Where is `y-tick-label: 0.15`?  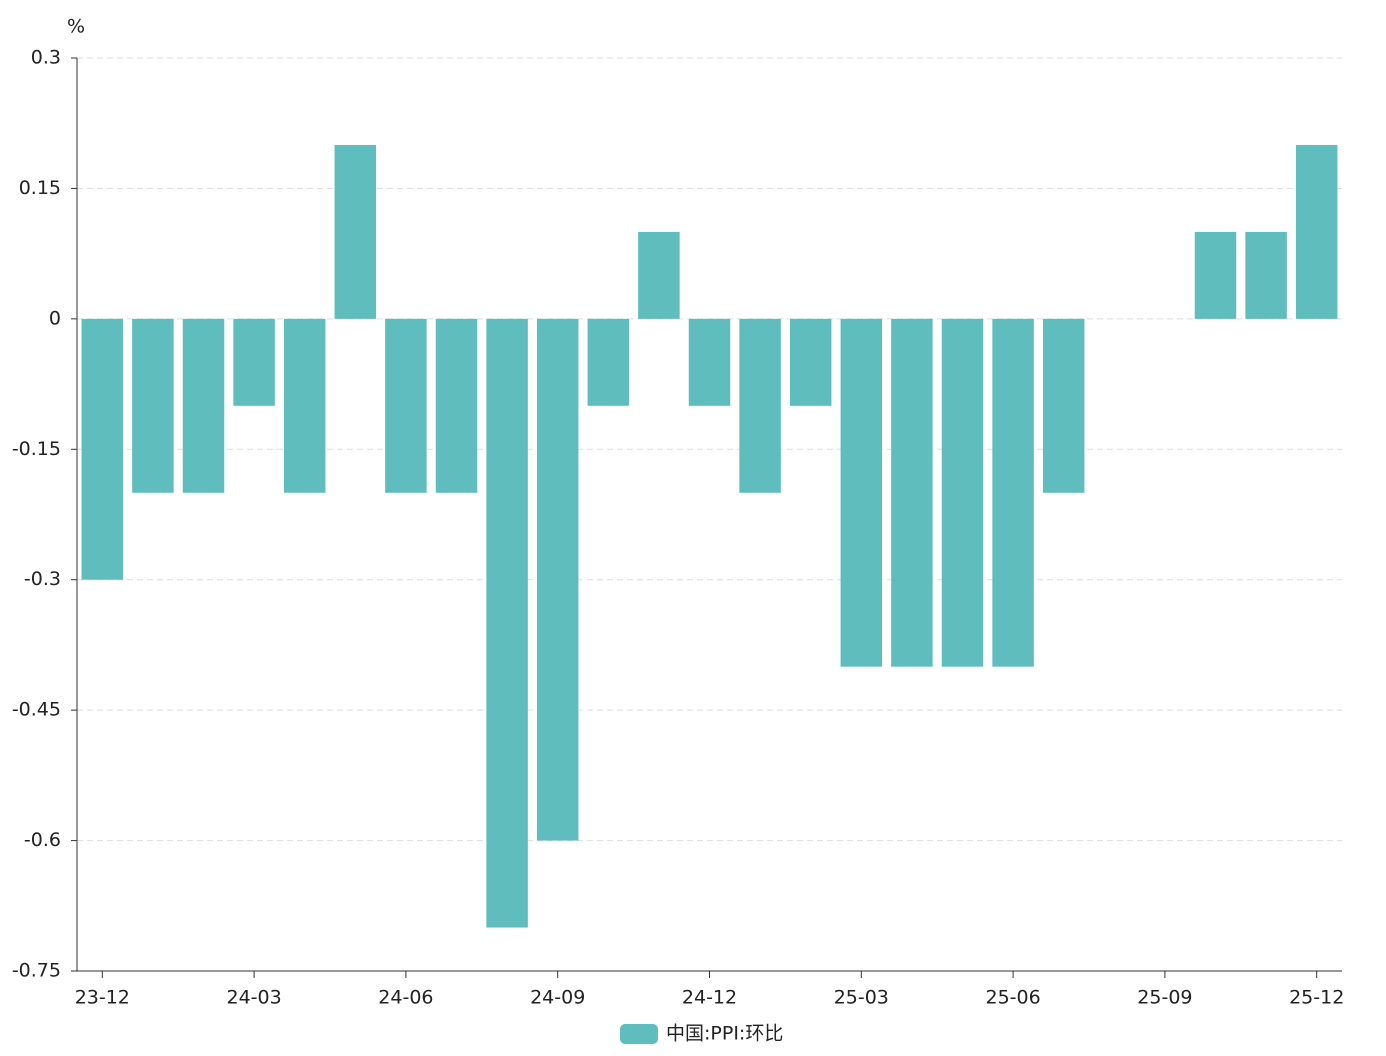
y-tick-label: 0.15 is located at coordinates (40, 188).